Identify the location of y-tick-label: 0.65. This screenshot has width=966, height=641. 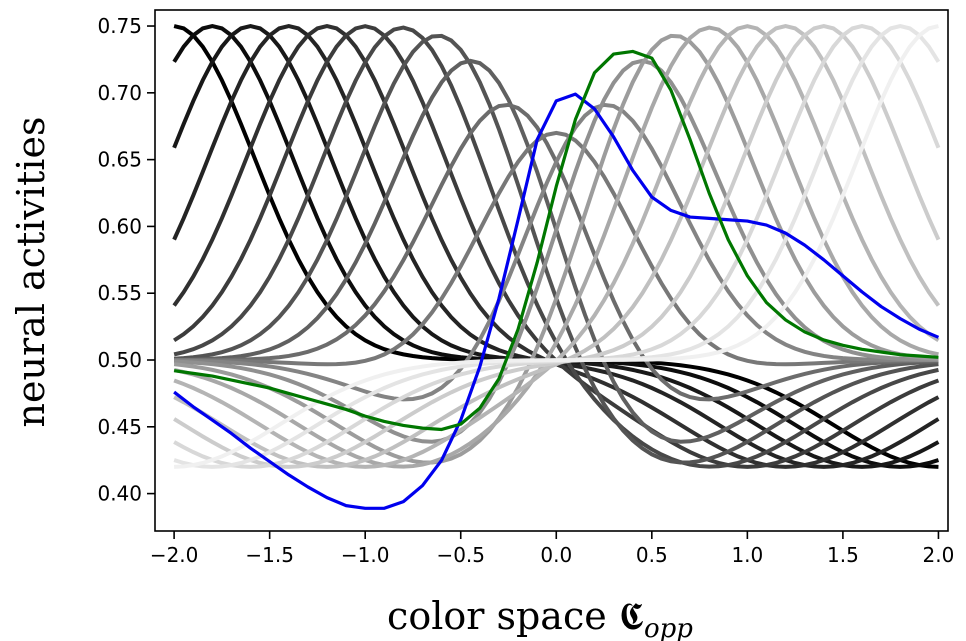
(119, 160).